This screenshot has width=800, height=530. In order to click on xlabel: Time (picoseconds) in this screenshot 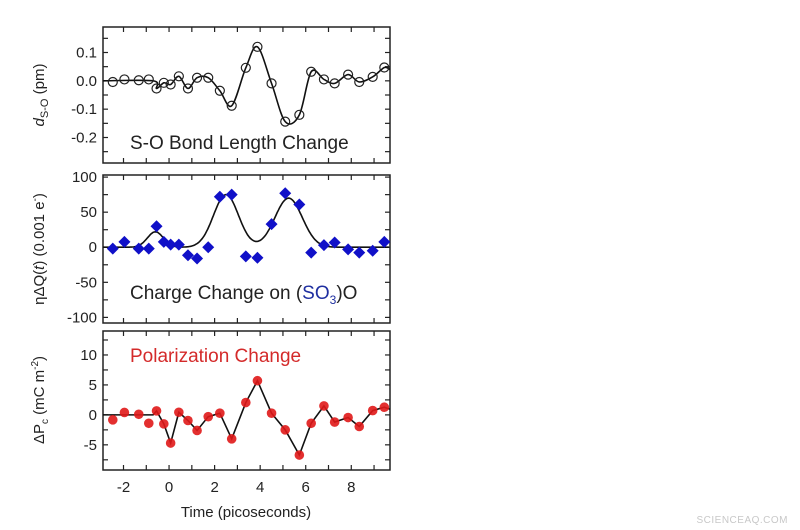, I will do `click(246, 512)`.